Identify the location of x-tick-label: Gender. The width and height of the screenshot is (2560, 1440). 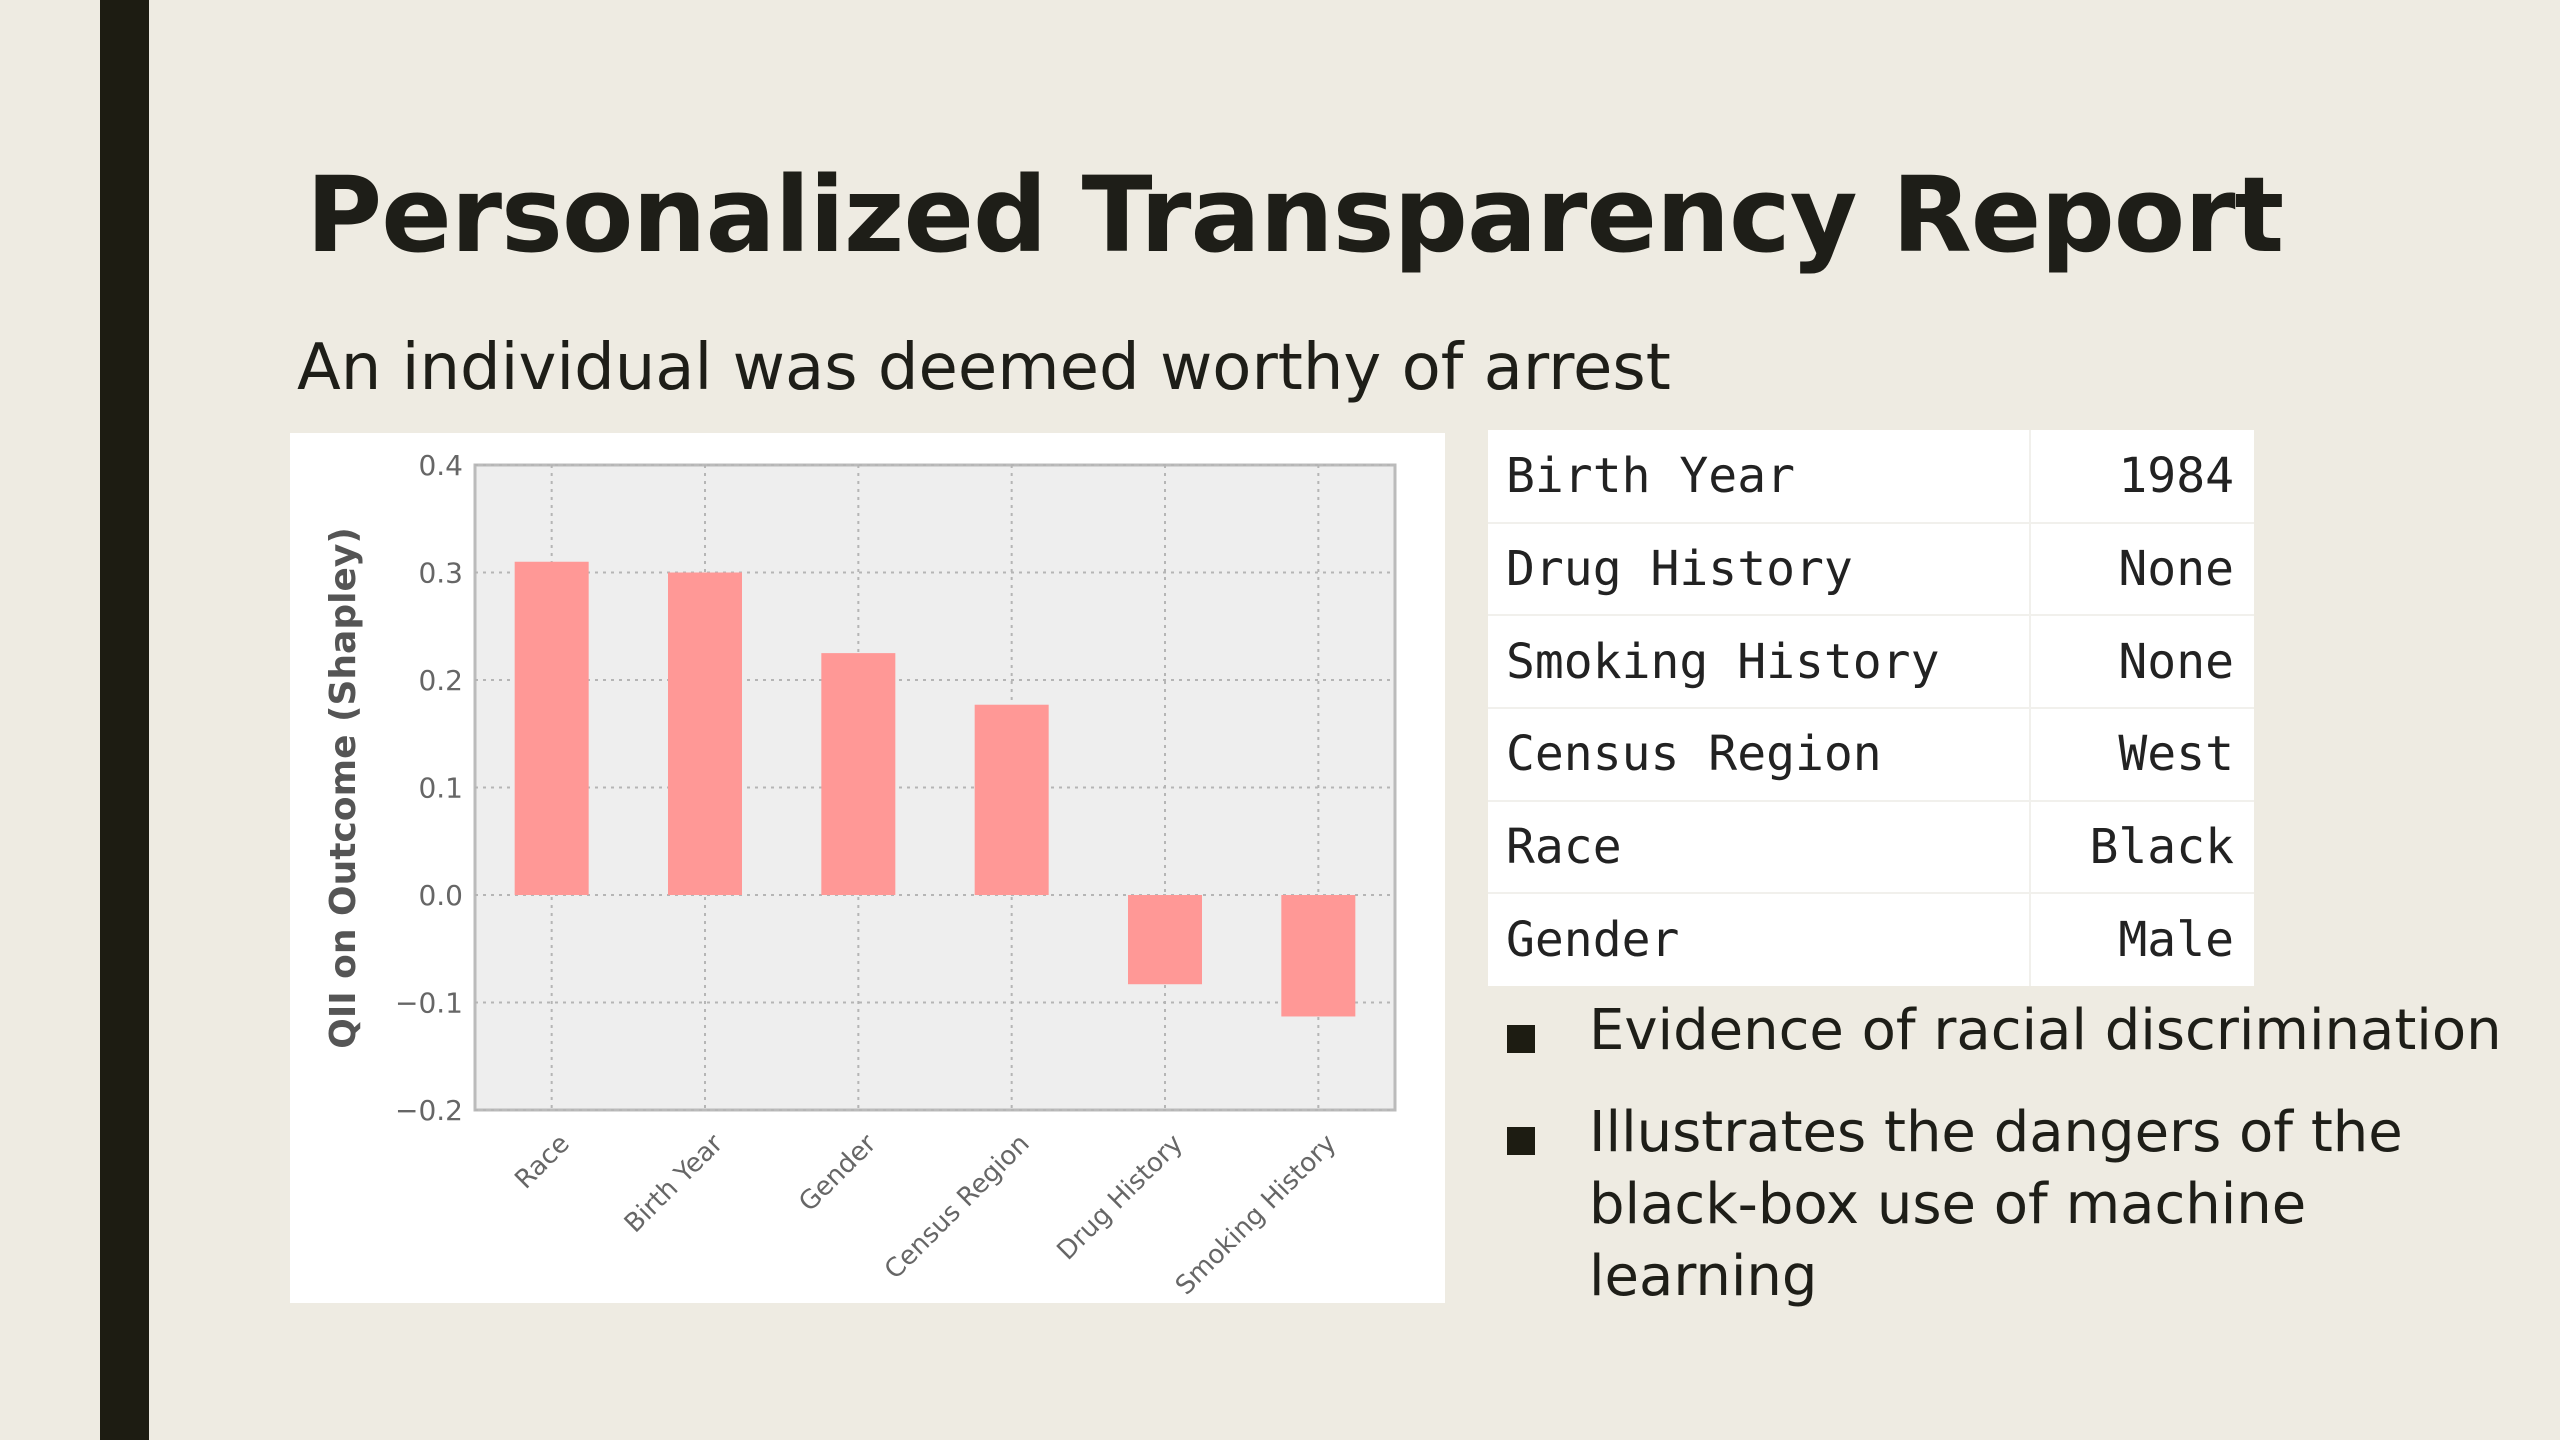
(837, 1173).